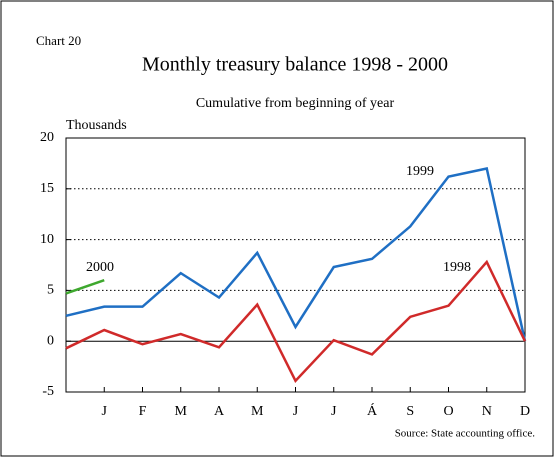  I want to click on x-tick-label: N, so click(487, 411).